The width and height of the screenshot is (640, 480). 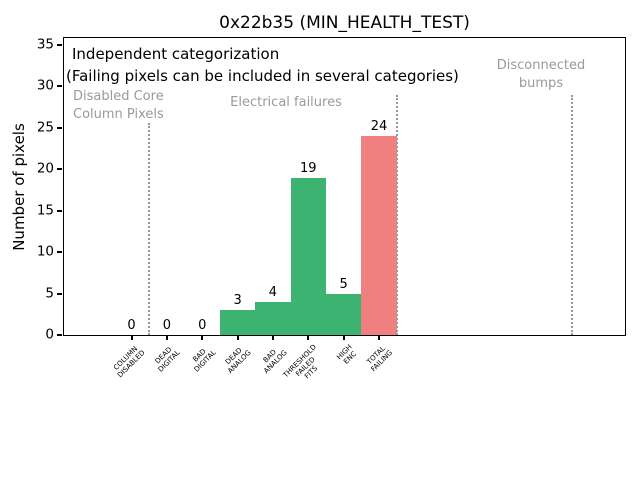 I want to click on x-axis-tick-label: HIGH ENC, so click(x=346, y=354).